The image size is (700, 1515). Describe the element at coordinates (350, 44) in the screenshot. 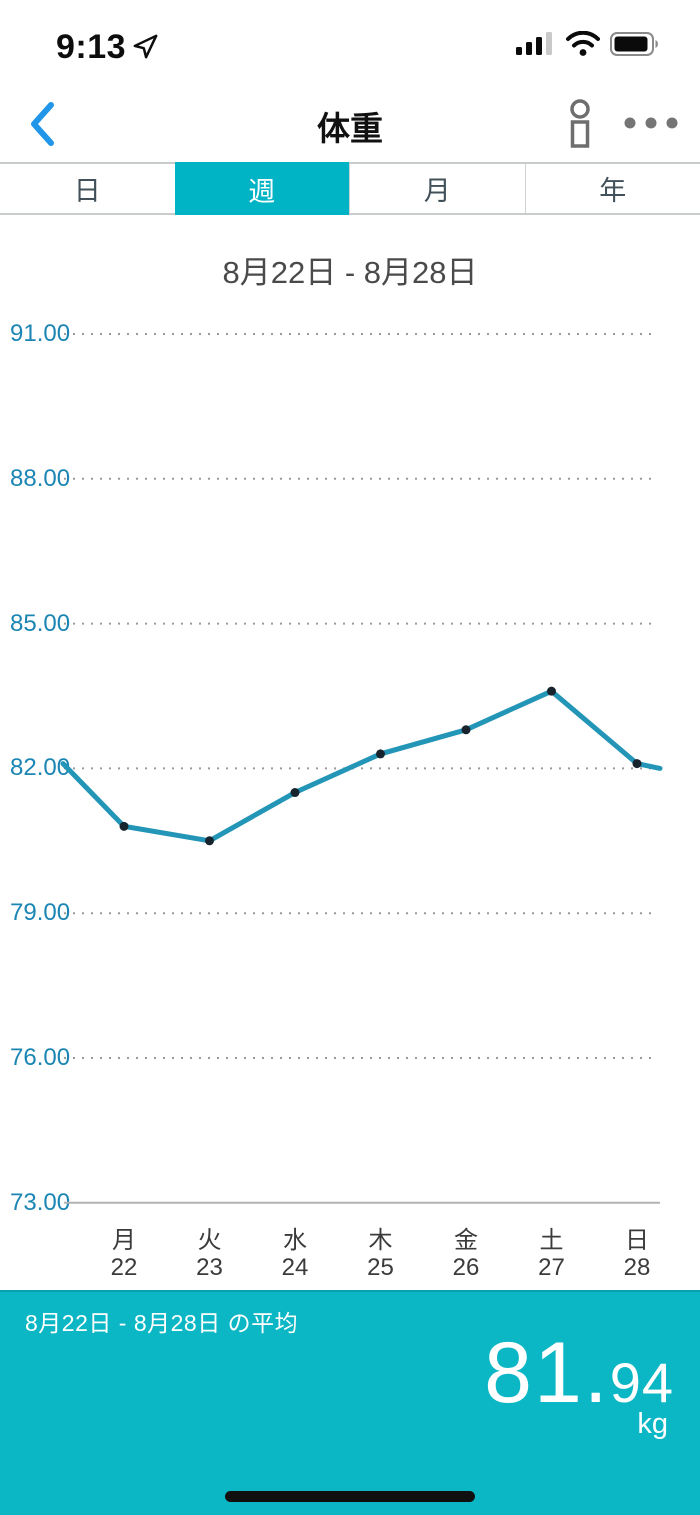

I see `status-bar: 9:13` at that location.